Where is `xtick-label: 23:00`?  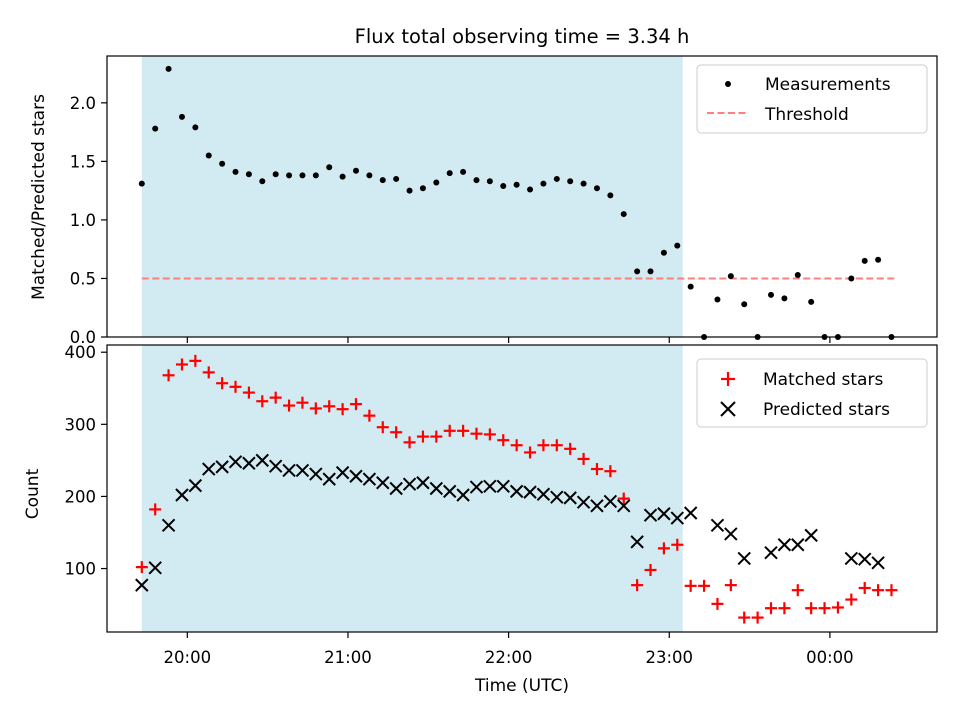 xtick-label: 23:00 is located at coordinates (669, 657).